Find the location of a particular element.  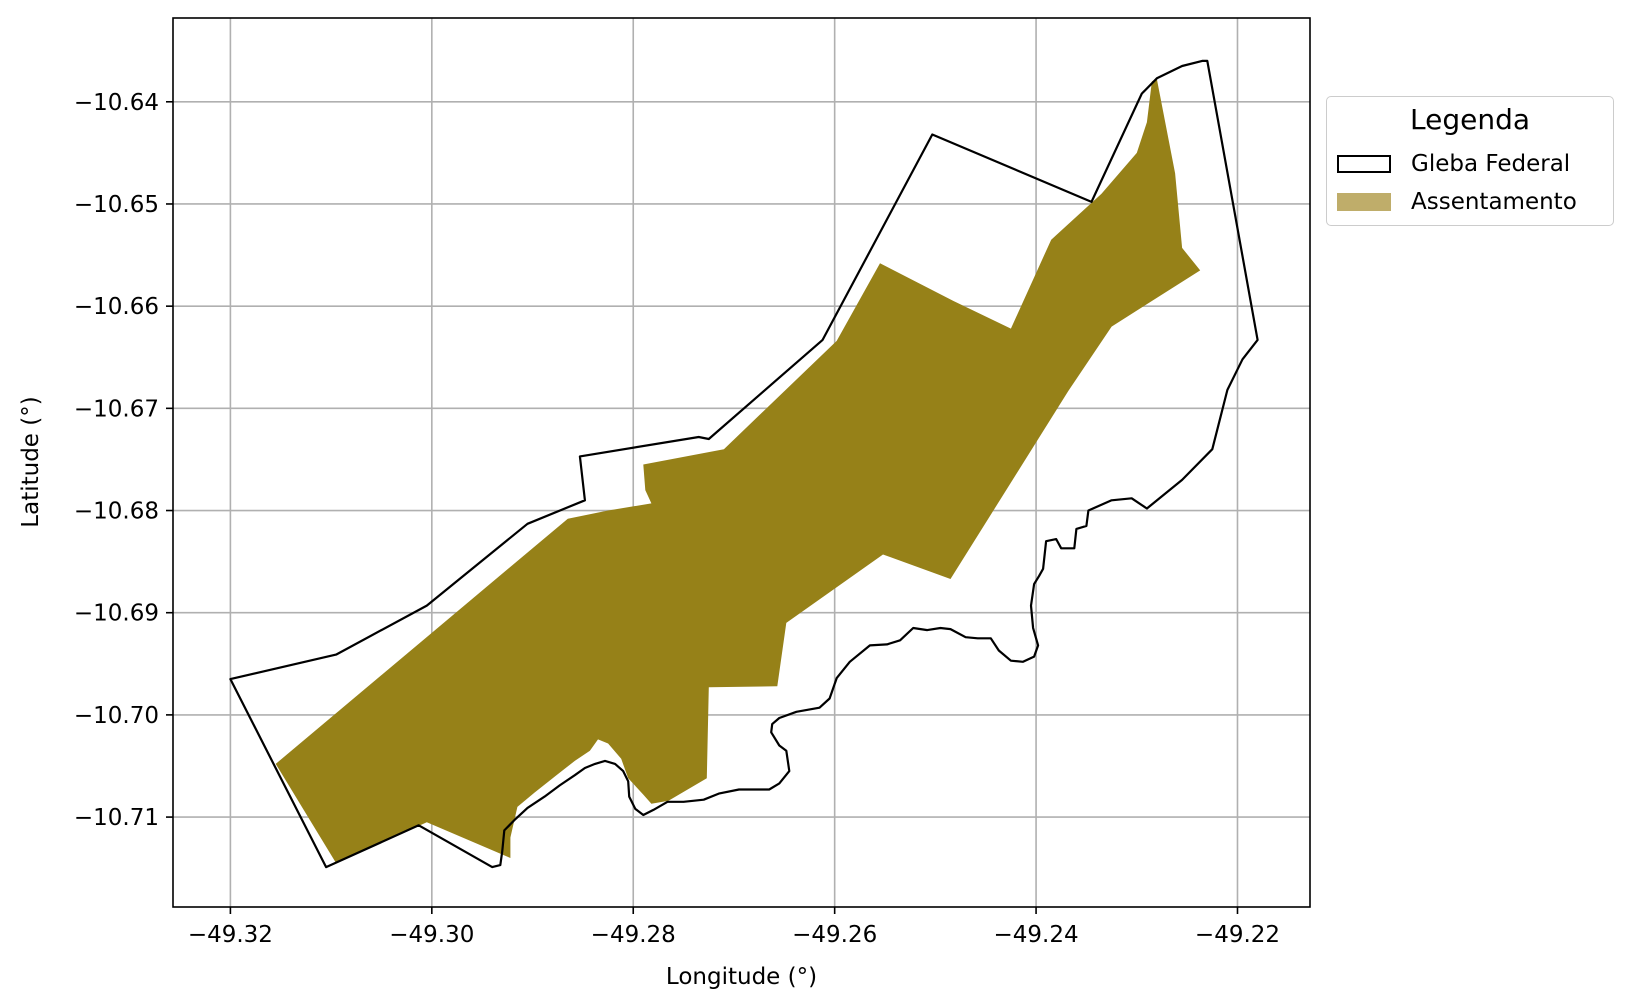

y-tick-label: −10.67 is located at coordinates (116, 409).